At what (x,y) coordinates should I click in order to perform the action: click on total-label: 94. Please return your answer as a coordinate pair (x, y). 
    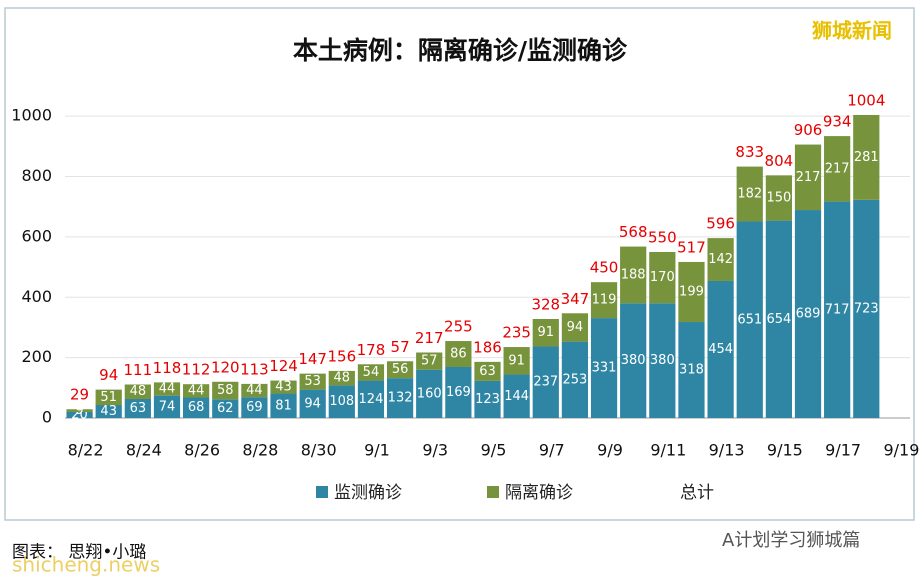
    Looking at the image, I should click on (108, 375).